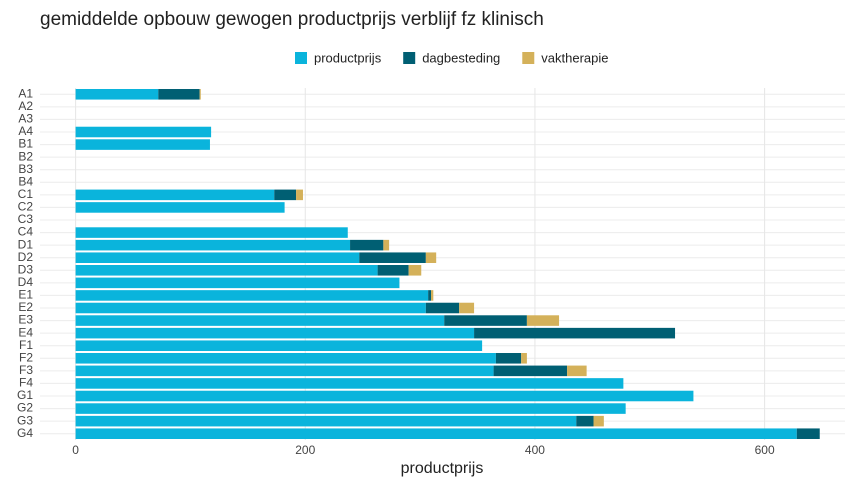 The width and height of the screenshot is (848, 484). I want to click on y-tick-label: D4, so click(26, 282).